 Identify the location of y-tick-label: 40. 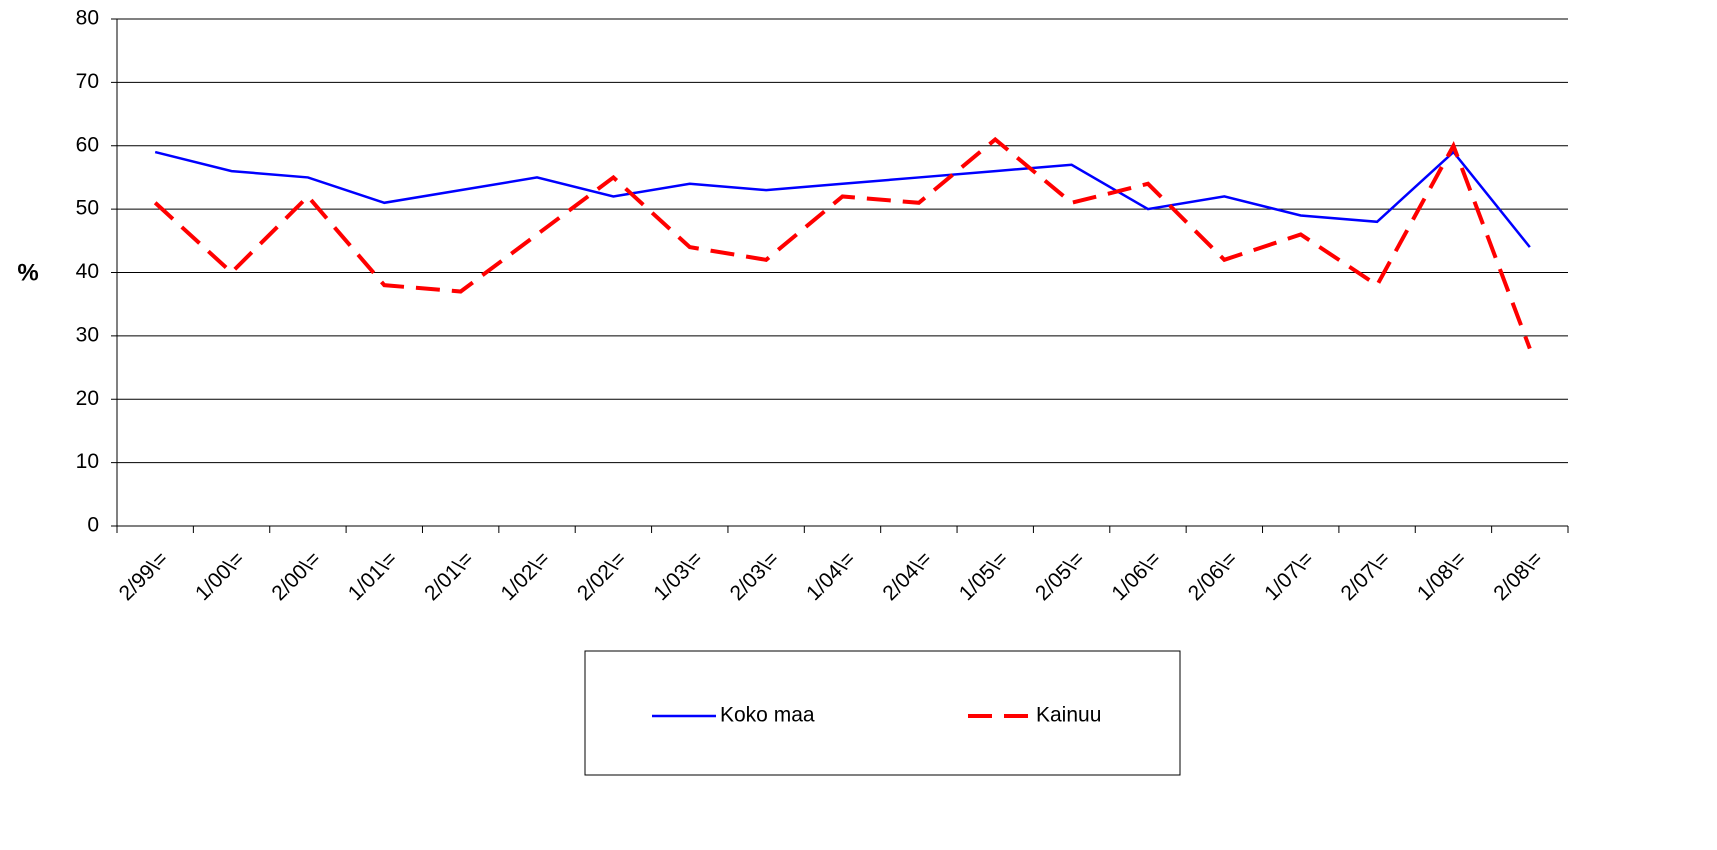
(87, 271).